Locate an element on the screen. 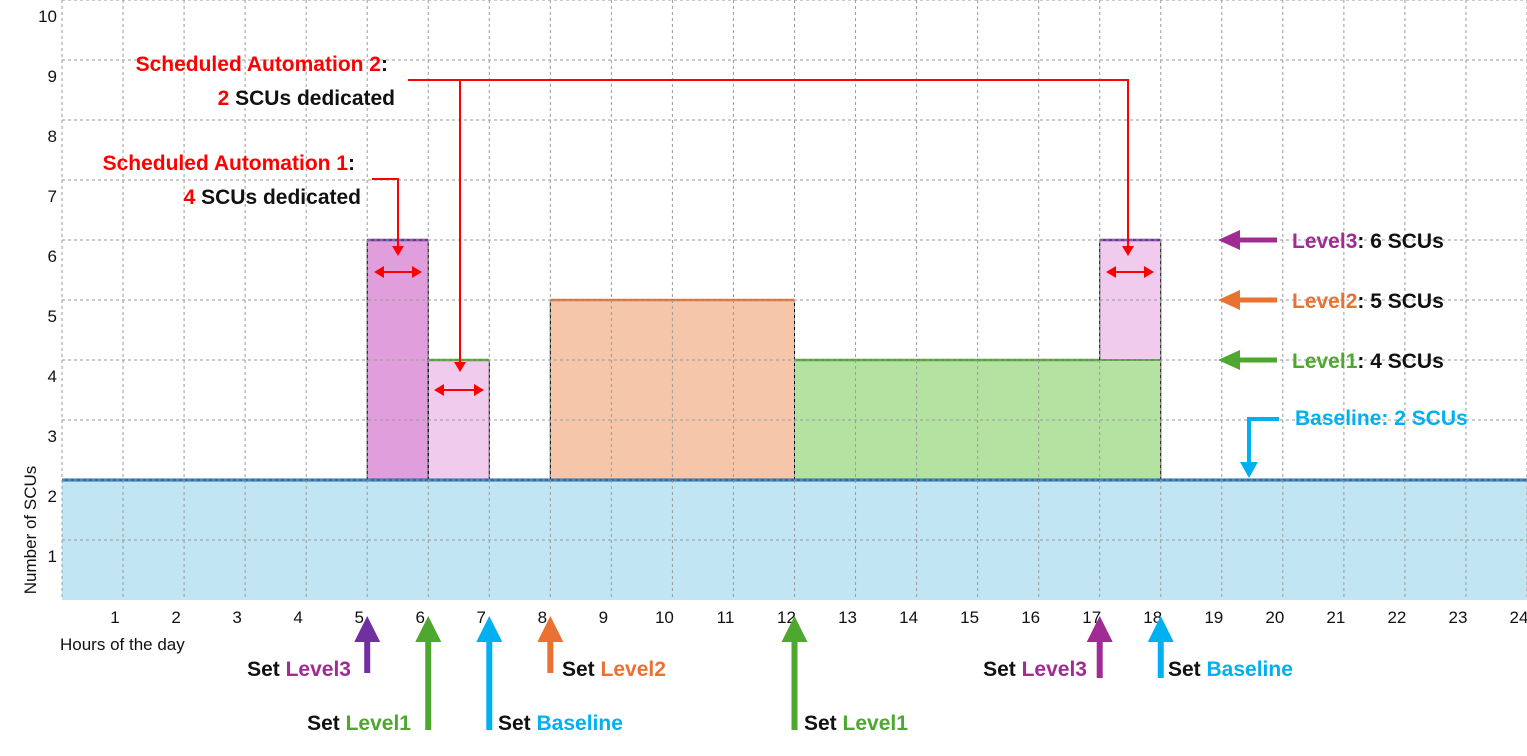 The image size is (1527, 756). sched1-width-arrow-head-left is located at coordinates (379, 272).